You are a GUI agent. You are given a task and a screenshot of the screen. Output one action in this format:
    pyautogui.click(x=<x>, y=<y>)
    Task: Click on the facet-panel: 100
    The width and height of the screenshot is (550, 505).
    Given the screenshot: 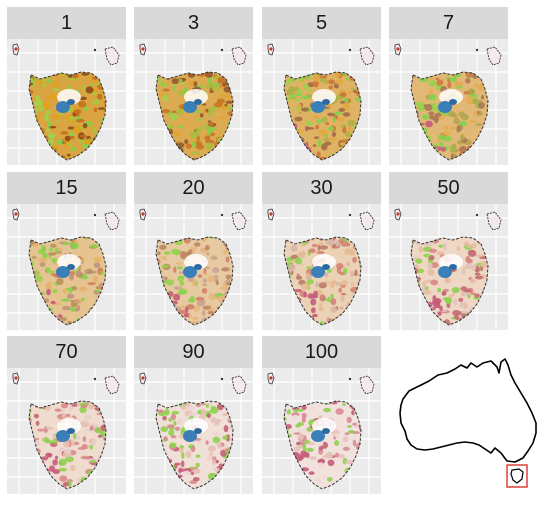 What is the action you would take?
    pyautogui.click(x=321, y=415)
    